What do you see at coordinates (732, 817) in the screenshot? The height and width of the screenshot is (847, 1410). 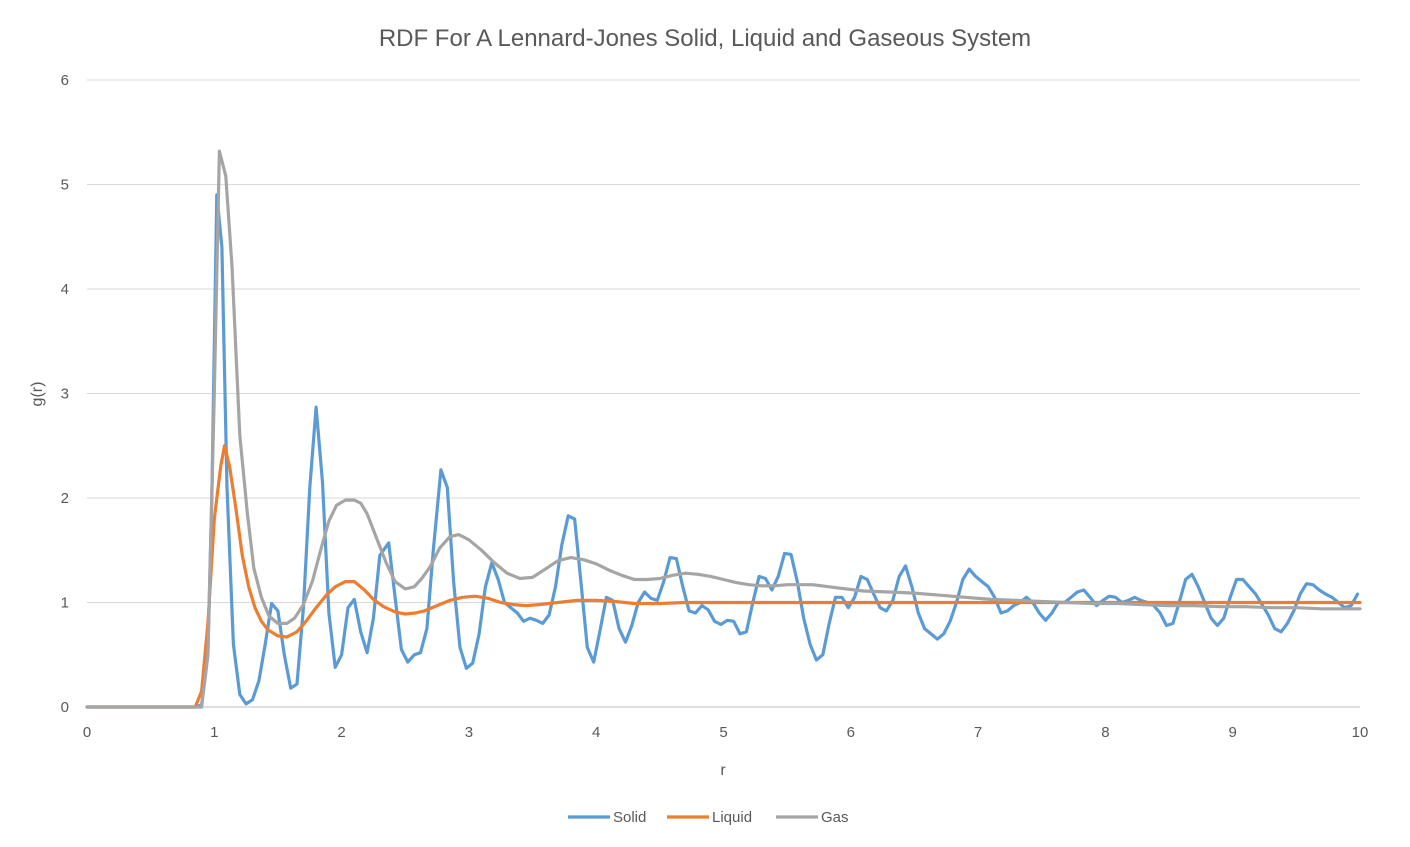 I see `legend-label-liquid: Liquid` at bounding box center [732, 817].